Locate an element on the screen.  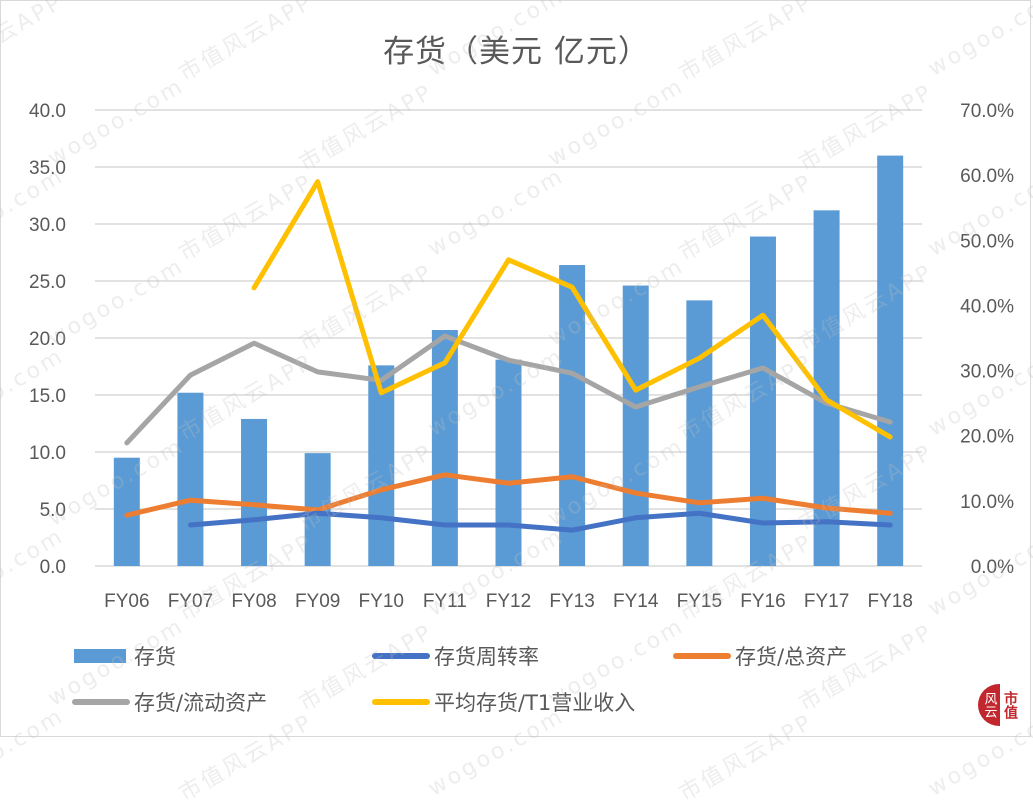
right-tick-label: 0.0% is located at coordinates (992, 567).